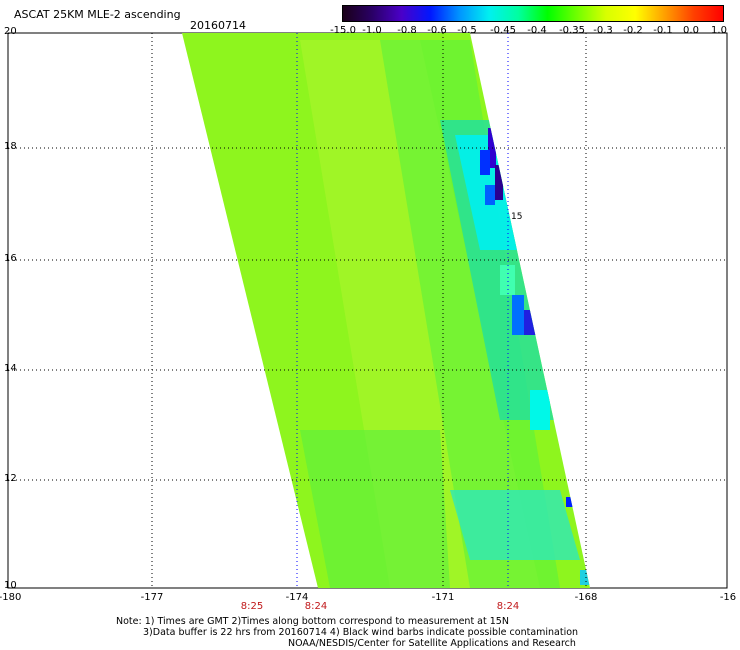 This screenshot has width=740, height=650. I want to click on y-tick-label: 16, so click(10, 258).